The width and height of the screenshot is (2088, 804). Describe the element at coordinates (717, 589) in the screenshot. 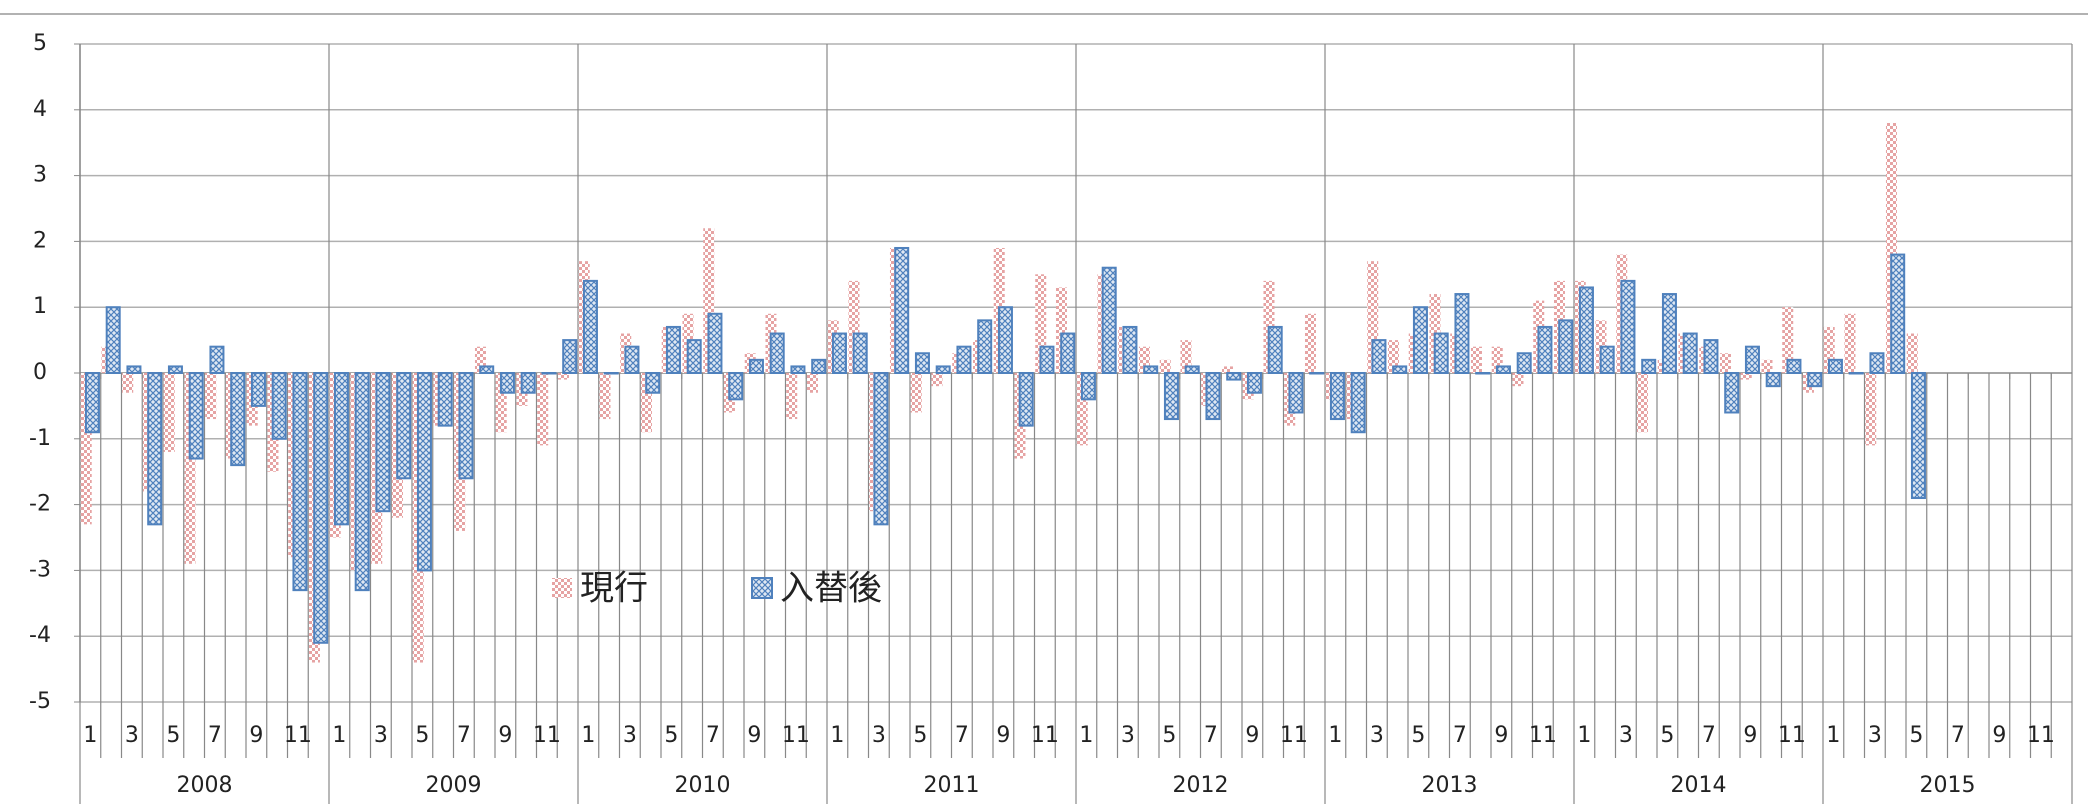

I see `legend: 現行 入替後` at that location.